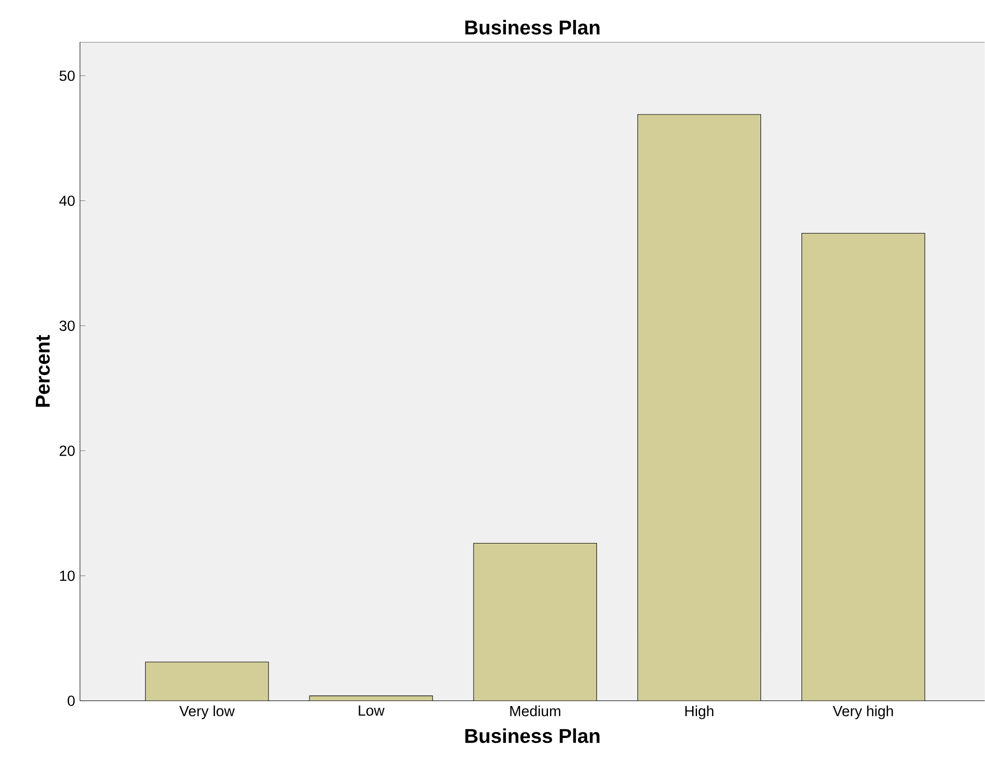 The image size is (985, 775). I want to click on y-tick-label: 0, so click(71, 701).